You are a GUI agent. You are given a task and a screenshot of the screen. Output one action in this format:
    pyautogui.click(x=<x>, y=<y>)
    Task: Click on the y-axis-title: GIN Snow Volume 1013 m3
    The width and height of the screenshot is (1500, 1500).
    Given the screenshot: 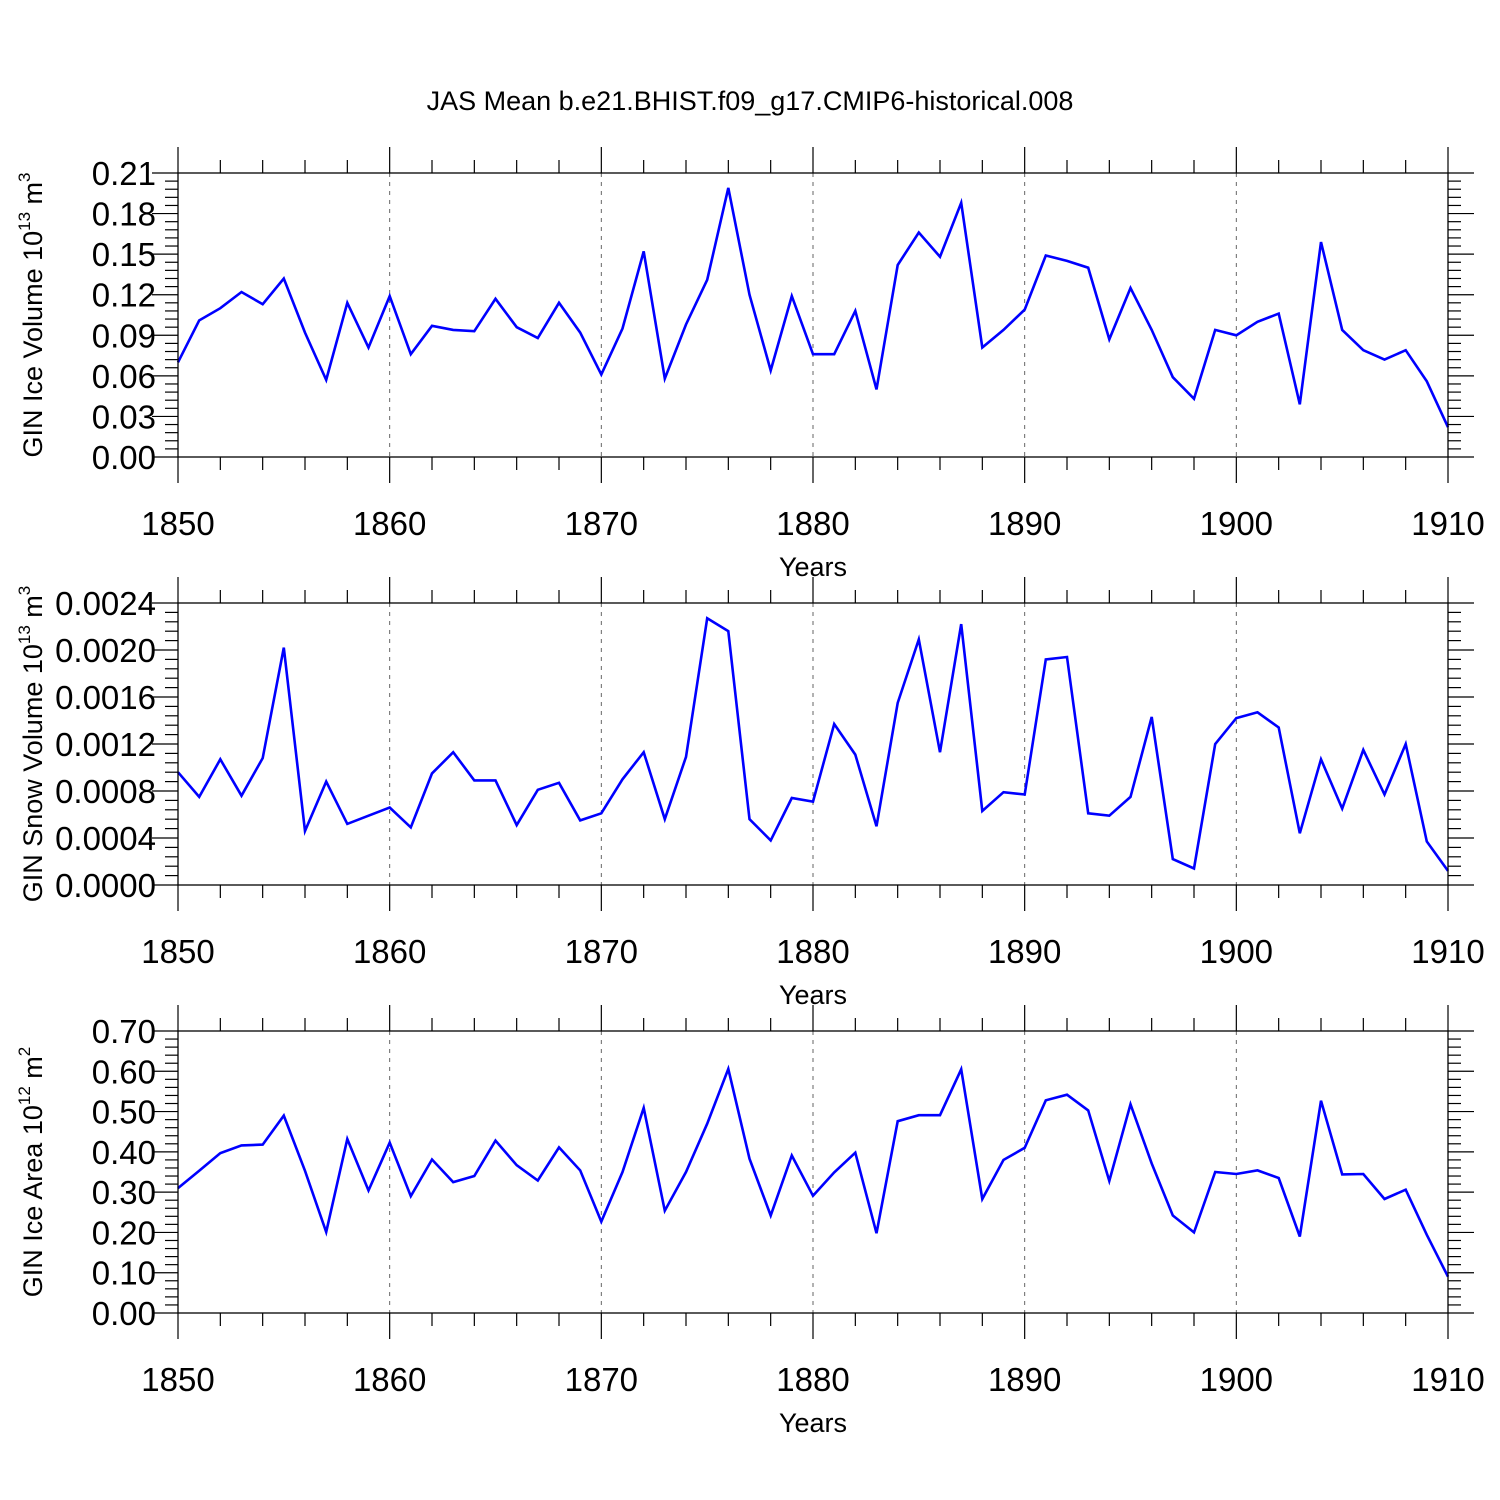 What is the action you would take?
    pyautogui.click(x=31, y=744)
    